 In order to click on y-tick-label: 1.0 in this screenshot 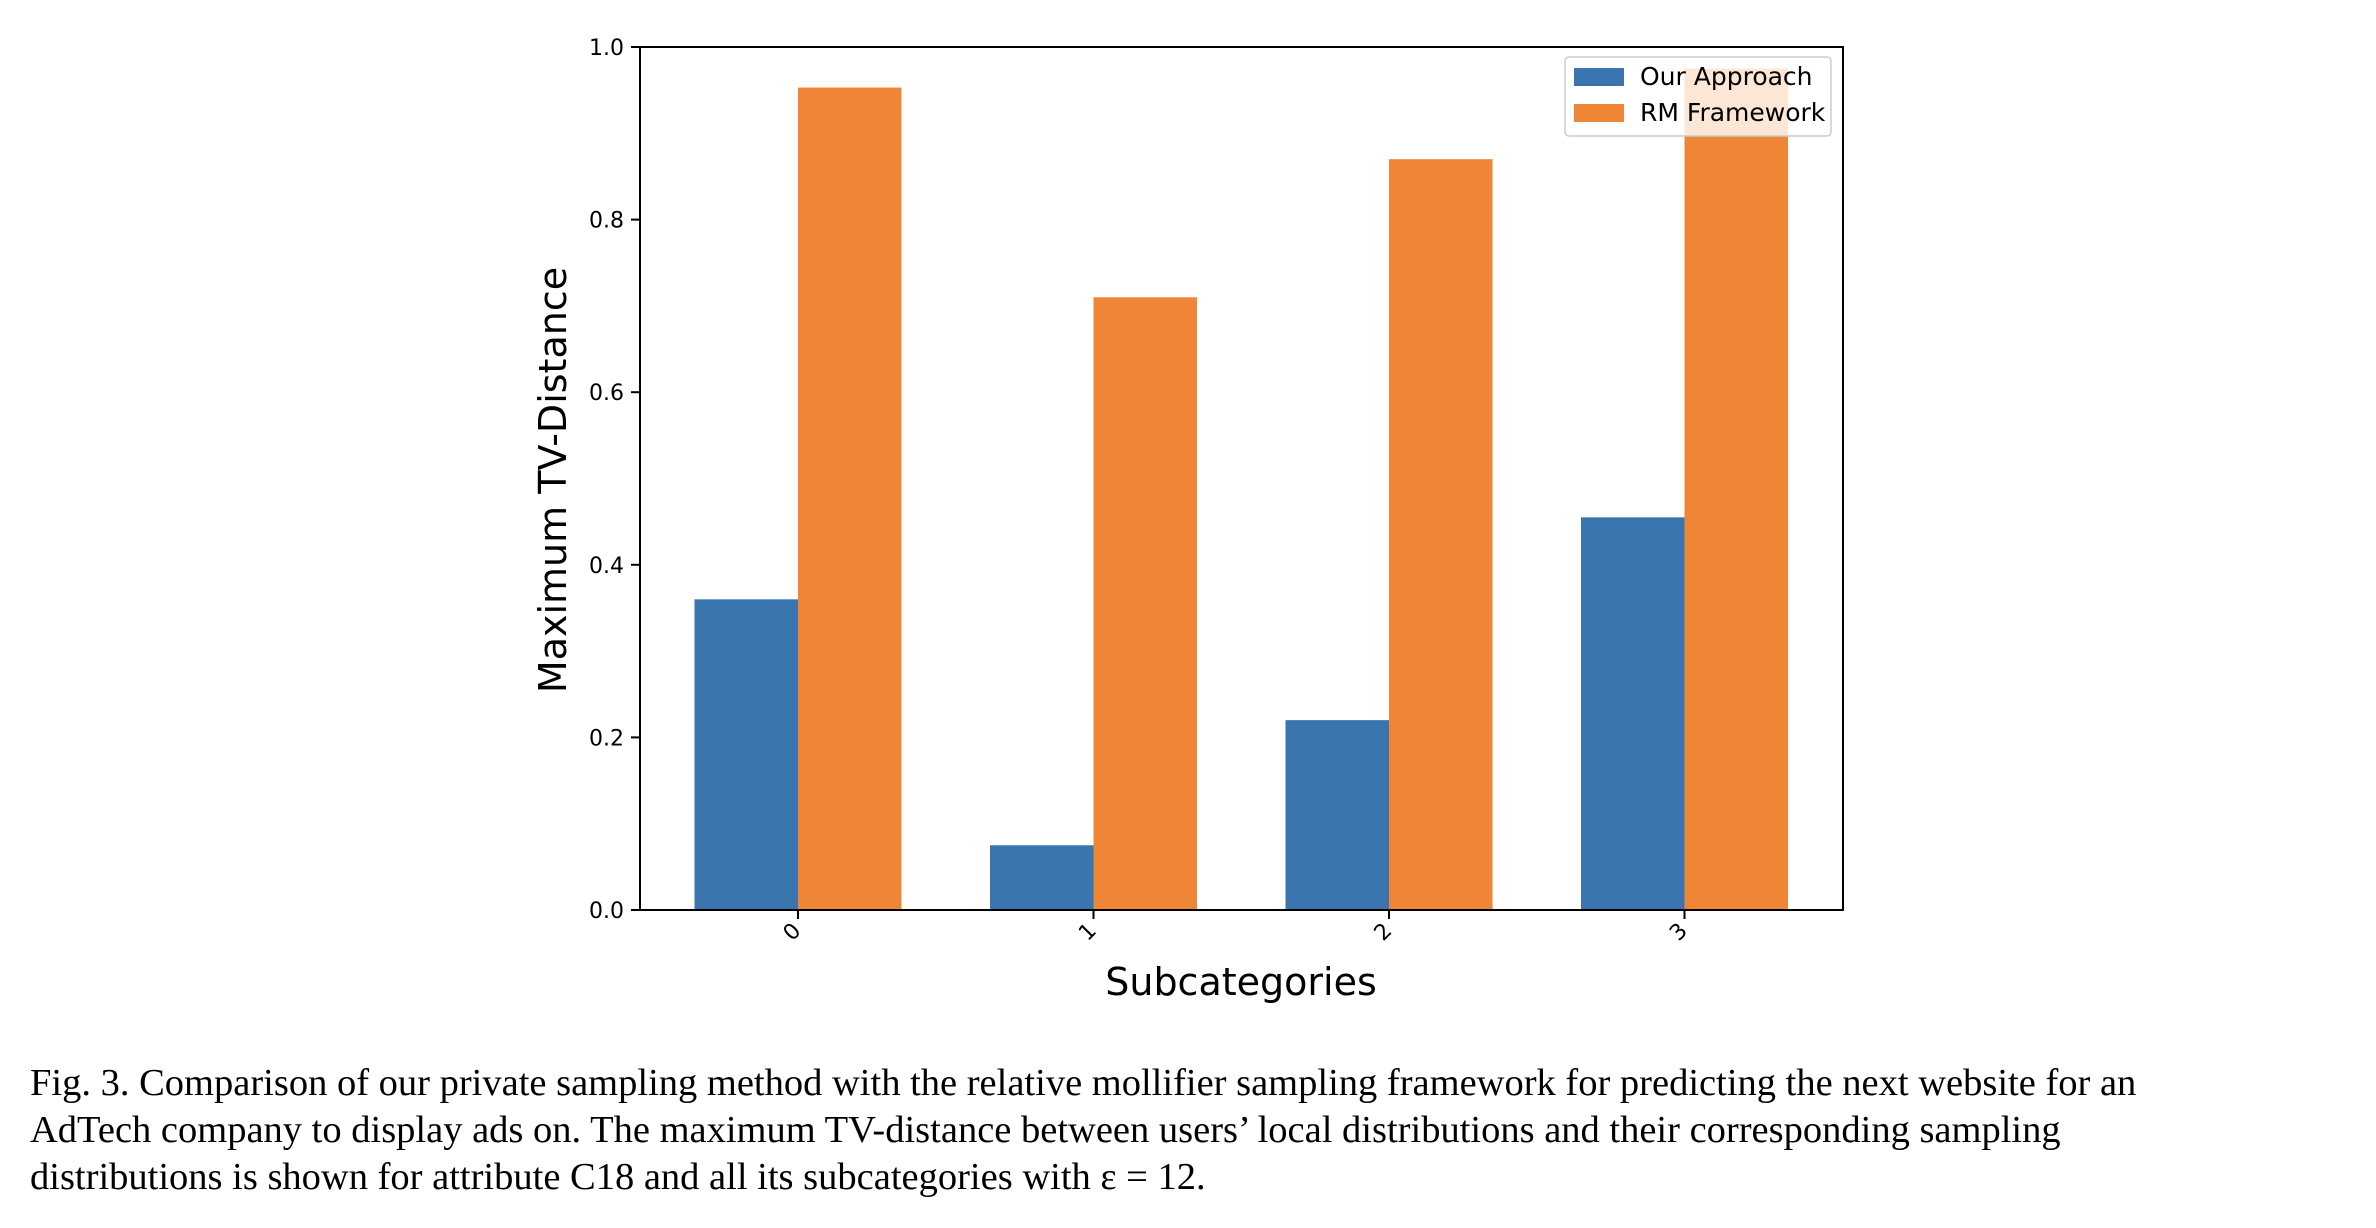, I will do `click(606, 48)`.